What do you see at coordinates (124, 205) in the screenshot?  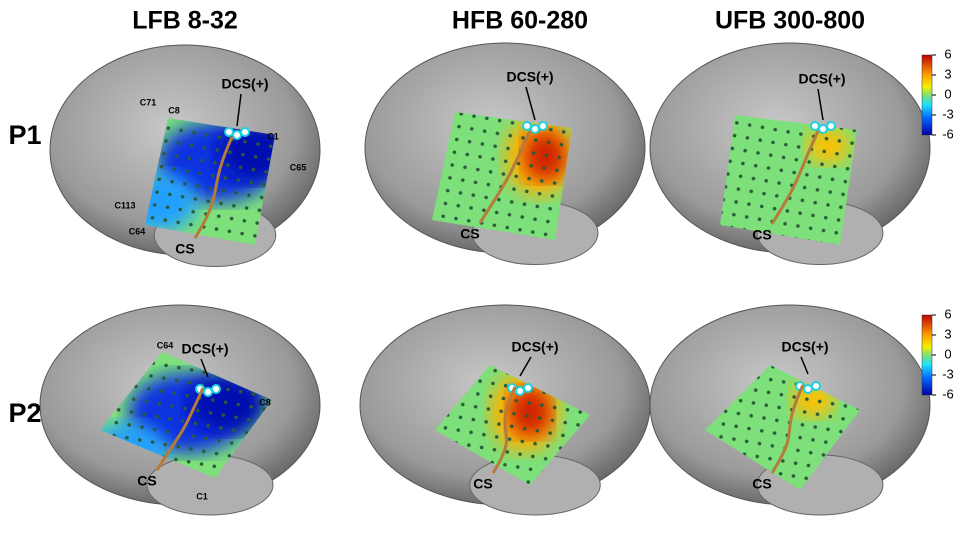 I see `electrode-label: C113` at bounding box center [124, 205].